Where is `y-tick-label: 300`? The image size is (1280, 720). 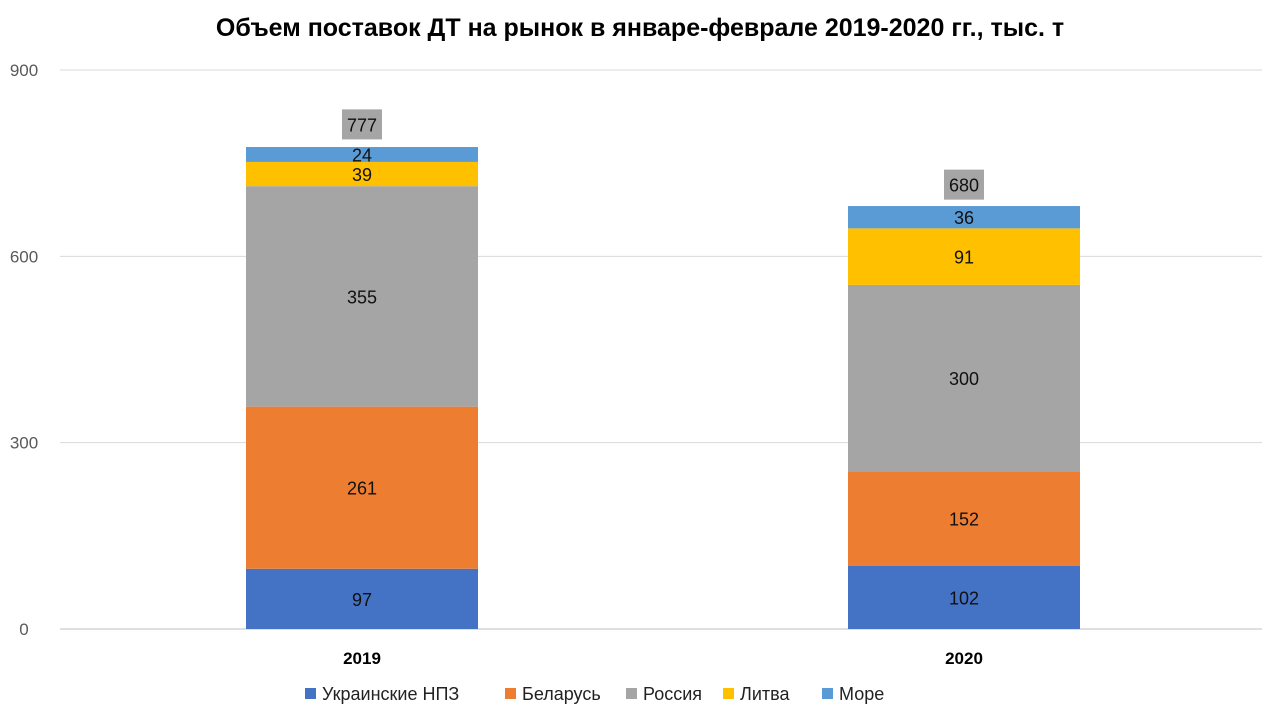
y-tick-label: 300 is located at coordinates (24, 443).